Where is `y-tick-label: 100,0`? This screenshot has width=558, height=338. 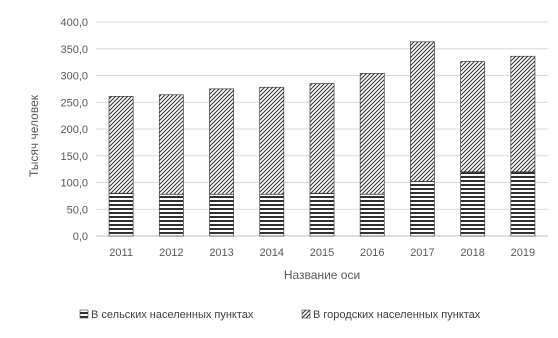
y-tick-label: 100,0 is located at coordinates (74, 184).